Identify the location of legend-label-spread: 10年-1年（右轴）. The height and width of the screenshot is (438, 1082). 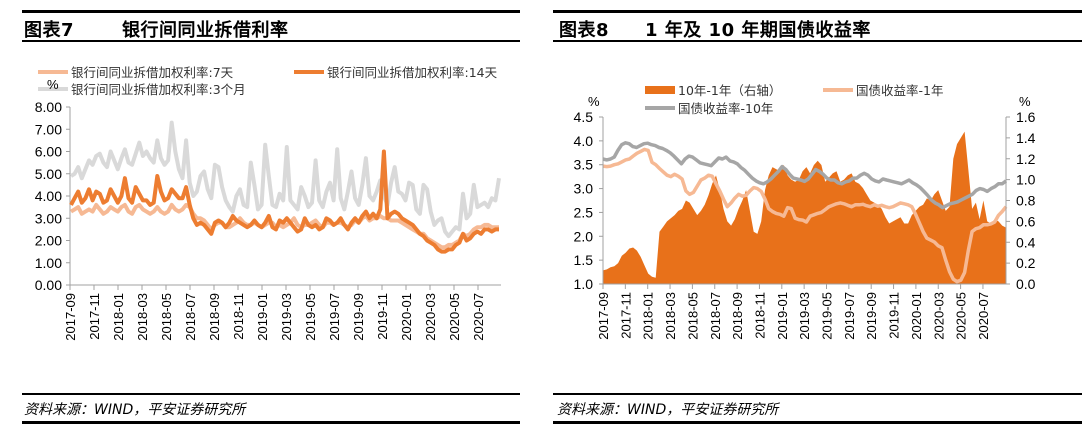
(730, 90).